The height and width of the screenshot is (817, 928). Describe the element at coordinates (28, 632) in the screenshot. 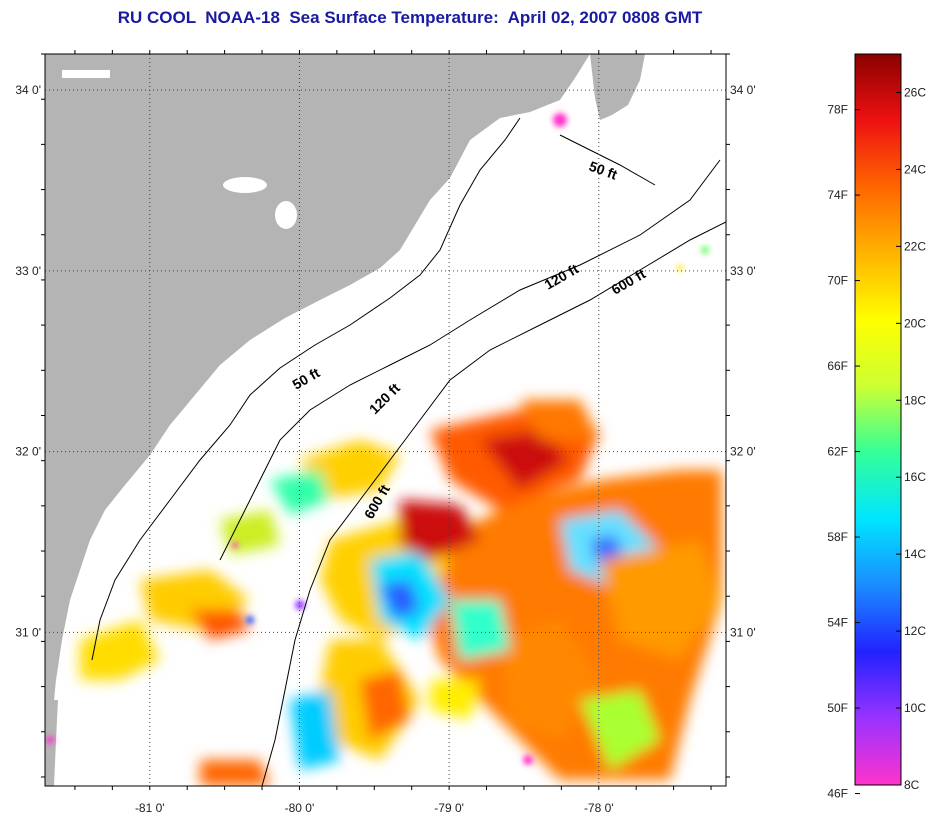

I see `lat-tick-label: 31 0'` at that location.